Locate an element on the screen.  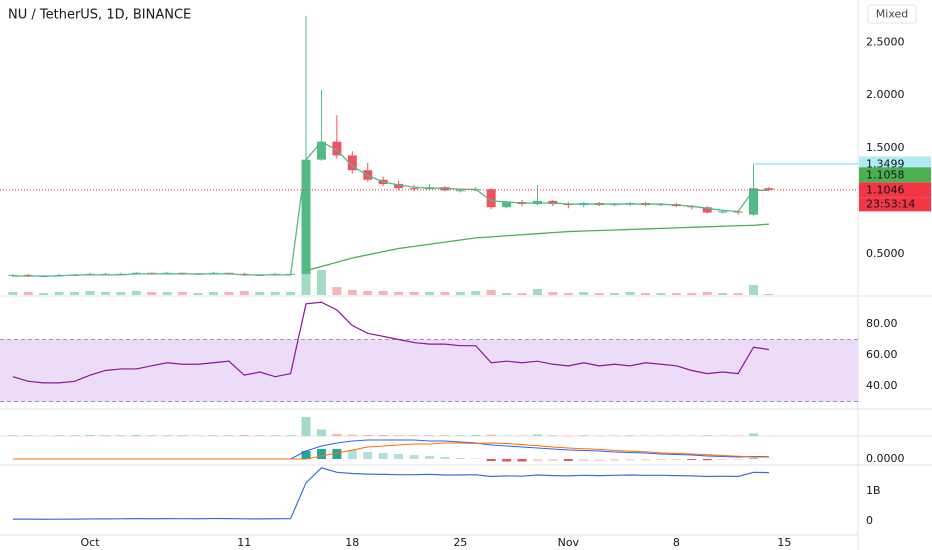
last-price-label: 1.1046 is located at coordinates (885, 189).